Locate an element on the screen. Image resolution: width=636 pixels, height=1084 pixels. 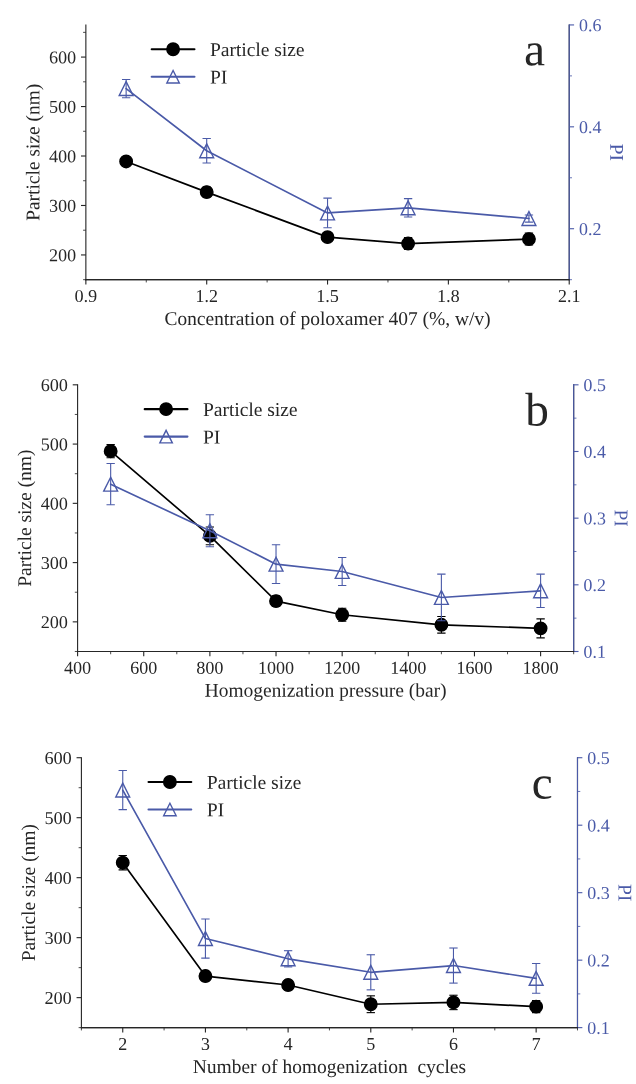
x-tick-label: 800 is located at coordinates (210, 667).